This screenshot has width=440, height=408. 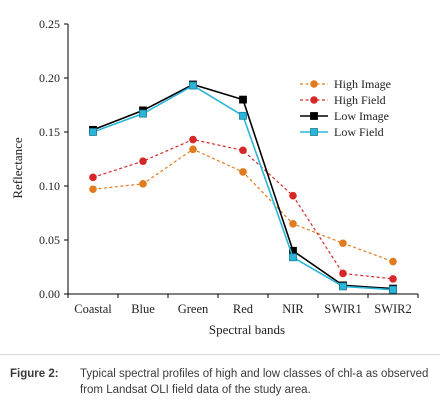 I want to click on y-tick-label: 0.00, so click(x=49, y=294).